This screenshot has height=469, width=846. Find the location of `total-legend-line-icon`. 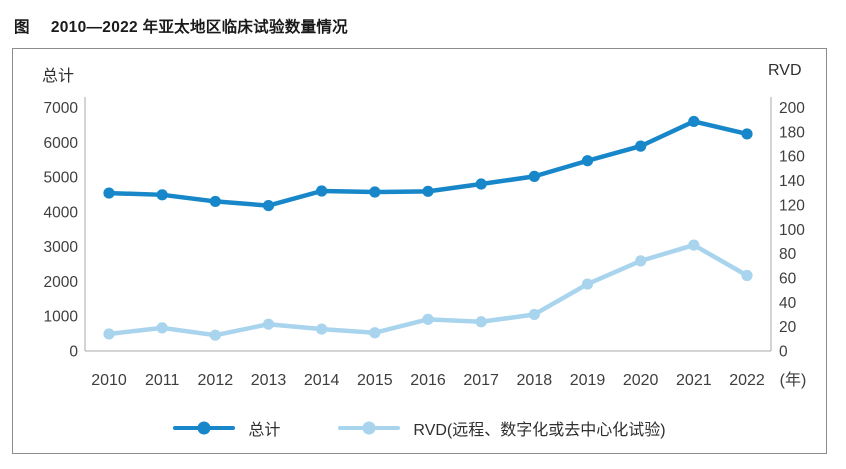

total-legend-line-icon is located at coordinates (204, 428).